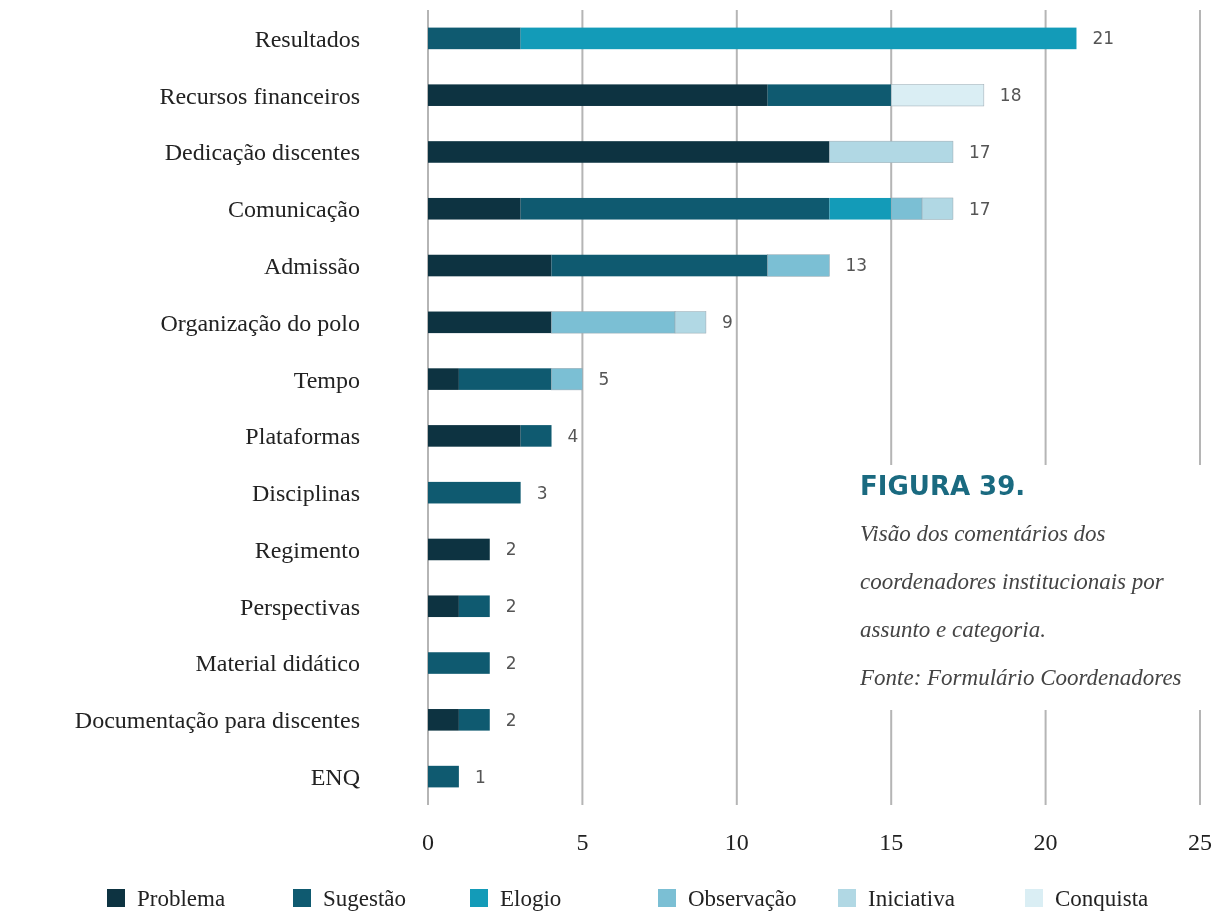 Image resolution: width=1229 pixels, height=912 pixels. I want to click on annotation: Fonte: Formulário Coordenadores, so click(1021, 678).